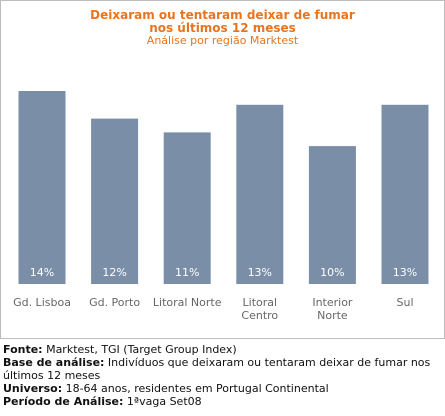 This screenshot has width=445, height=416. I want to click on bar-value-label-4: 13%, so click(260, 272).